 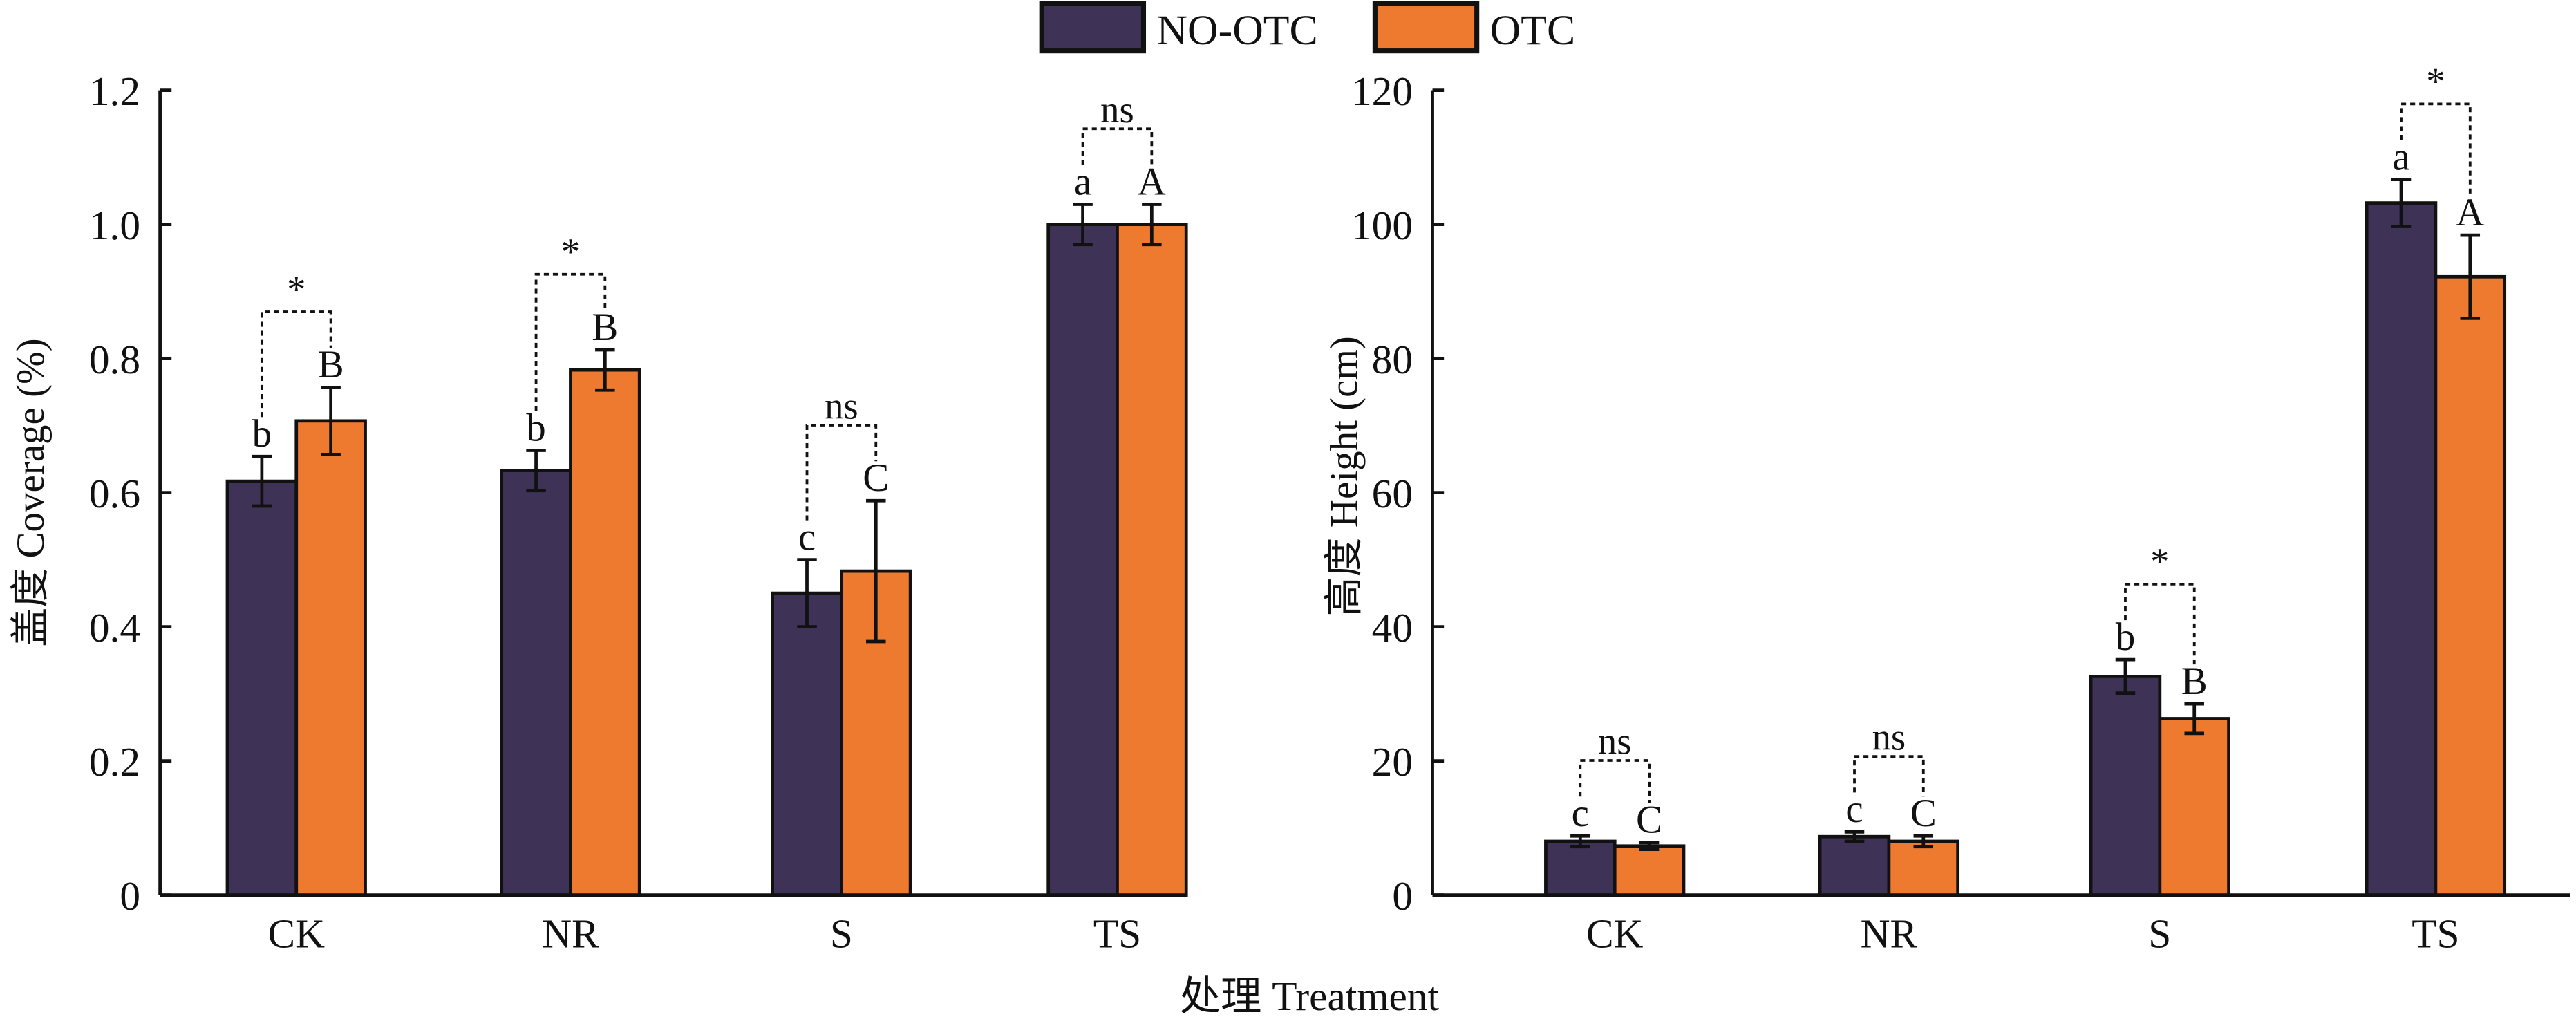 I want to click on legend-label-no-otc: NO-OTC, so click(x=1236, y=30).